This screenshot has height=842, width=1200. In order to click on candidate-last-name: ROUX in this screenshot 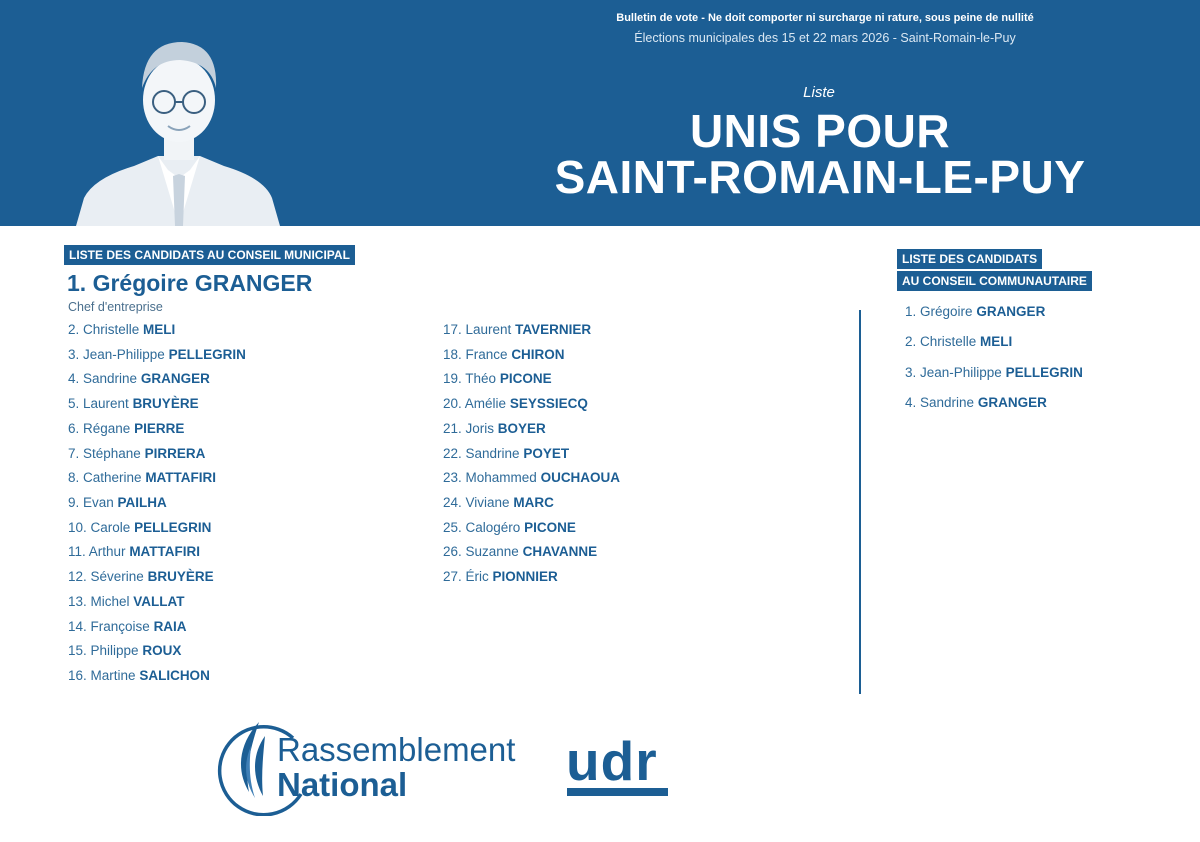, I will do `click(162, 651)`.